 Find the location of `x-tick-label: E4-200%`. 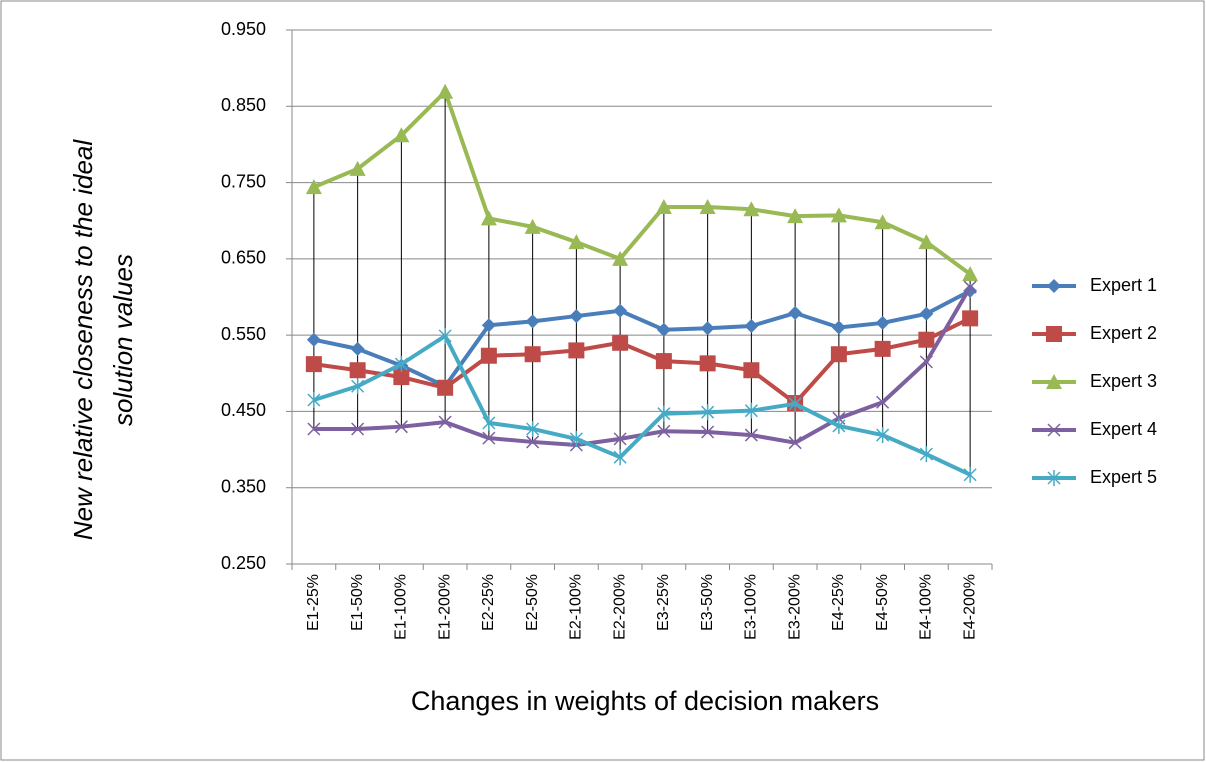

x-tick-label: E4-200% is located at coordinates (969, 607).